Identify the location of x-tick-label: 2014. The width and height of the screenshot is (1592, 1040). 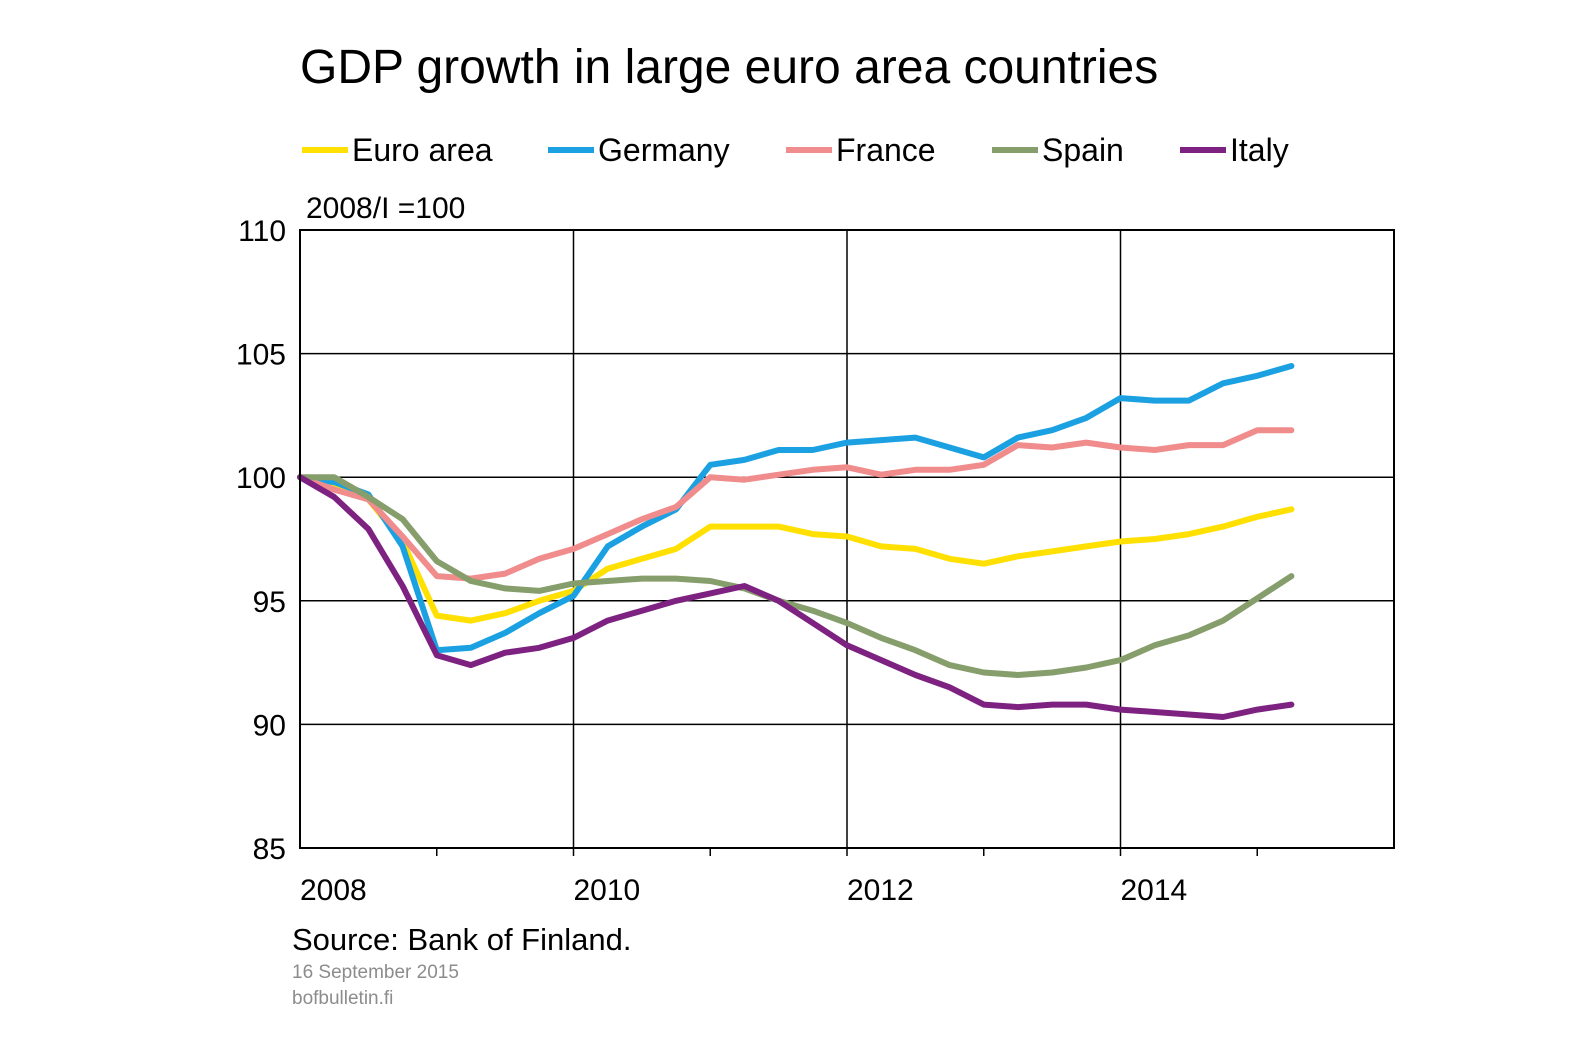
(1154, 890).